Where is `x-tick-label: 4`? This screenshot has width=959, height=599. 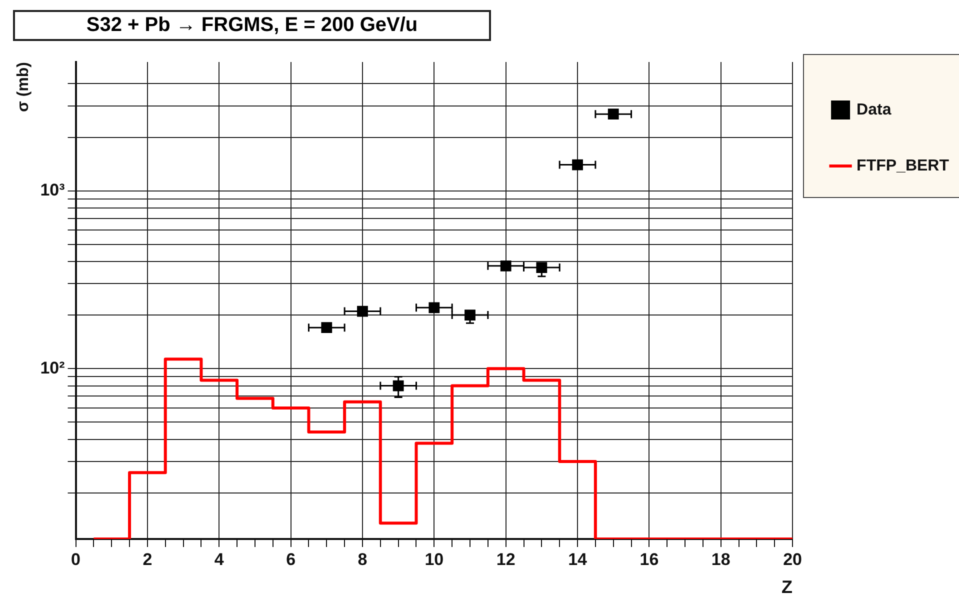 x-tick-label: 4 is located at coordinates (219, 559).